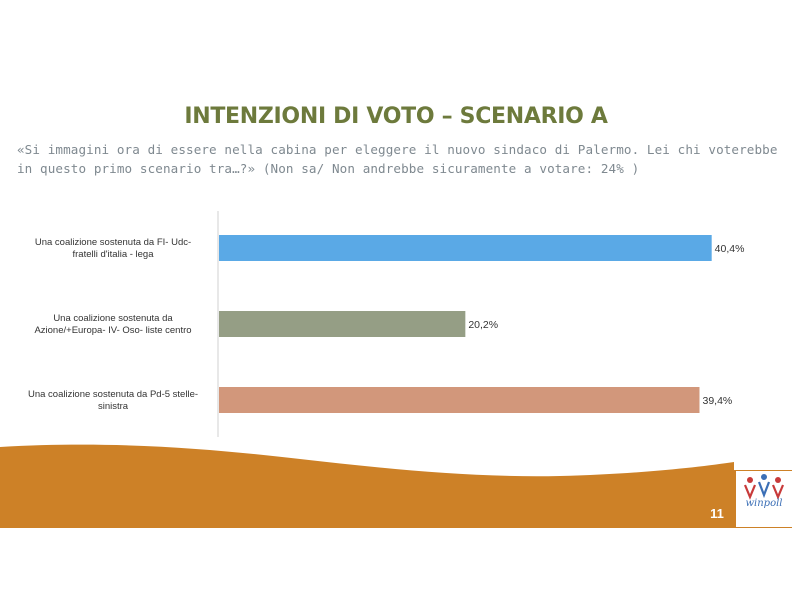  What do you see at coordinates (717, 513) in the screenshot?
I see `page-number: 11` at bounding box center [717, 513].